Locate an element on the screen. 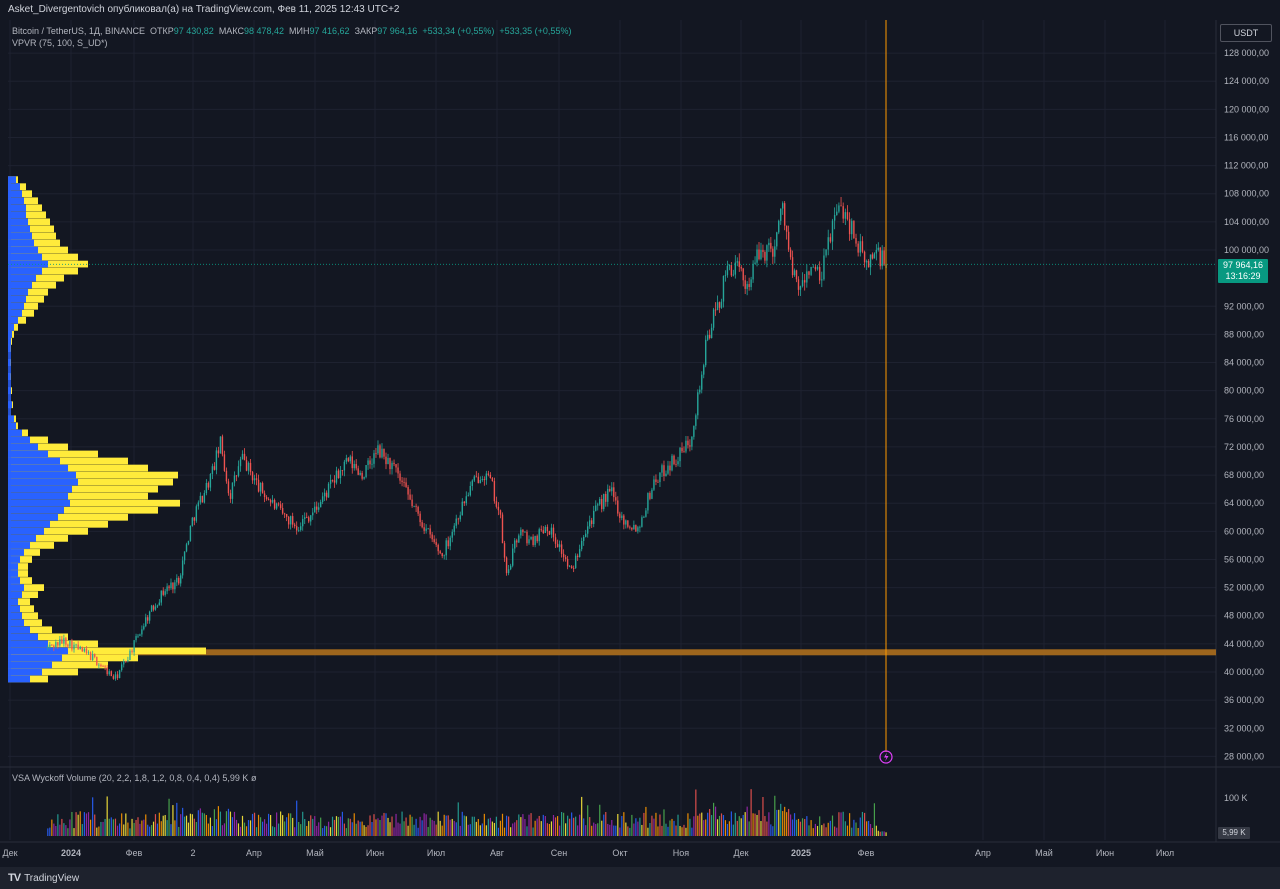 The height and width of the screenshot is (889, 1280). eye-icon: ø is located at coordinates (253, 778).